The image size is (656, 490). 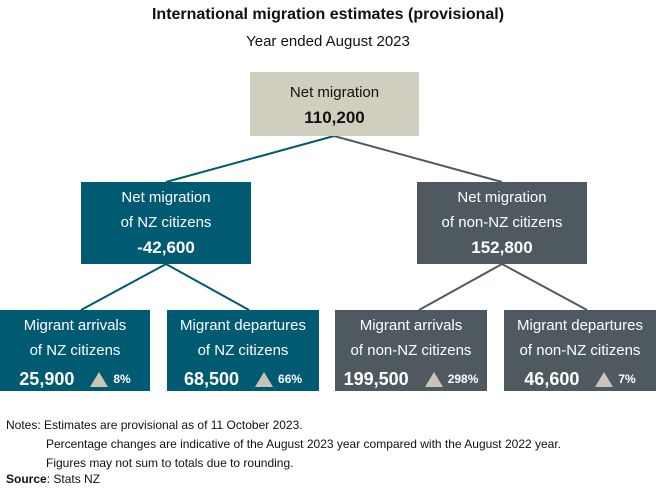 What do you see at coordinates (418, 159) in the screenshot?
I see `connector-total-non-nz` at bounding box center [418, 159].